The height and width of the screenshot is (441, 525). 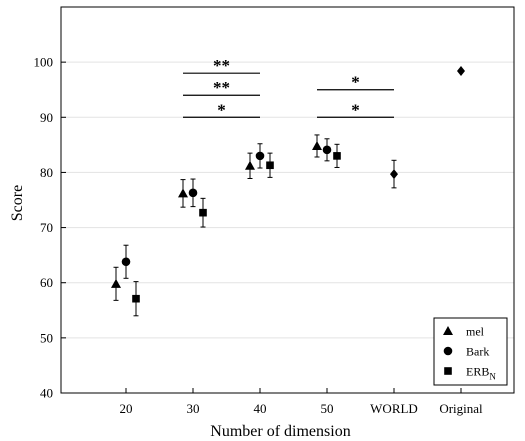 I want to click on legend: mel Bark ERBN, so click(x=470, y=351).